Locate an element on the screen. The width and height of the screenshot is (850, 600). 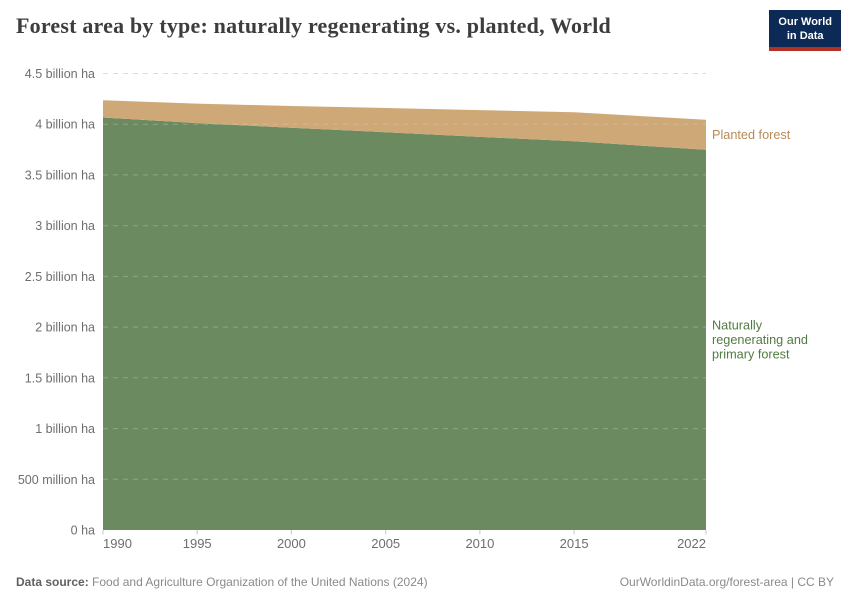
y-axis-label: 4.5 billion ha is located at coordinates (60, 74).